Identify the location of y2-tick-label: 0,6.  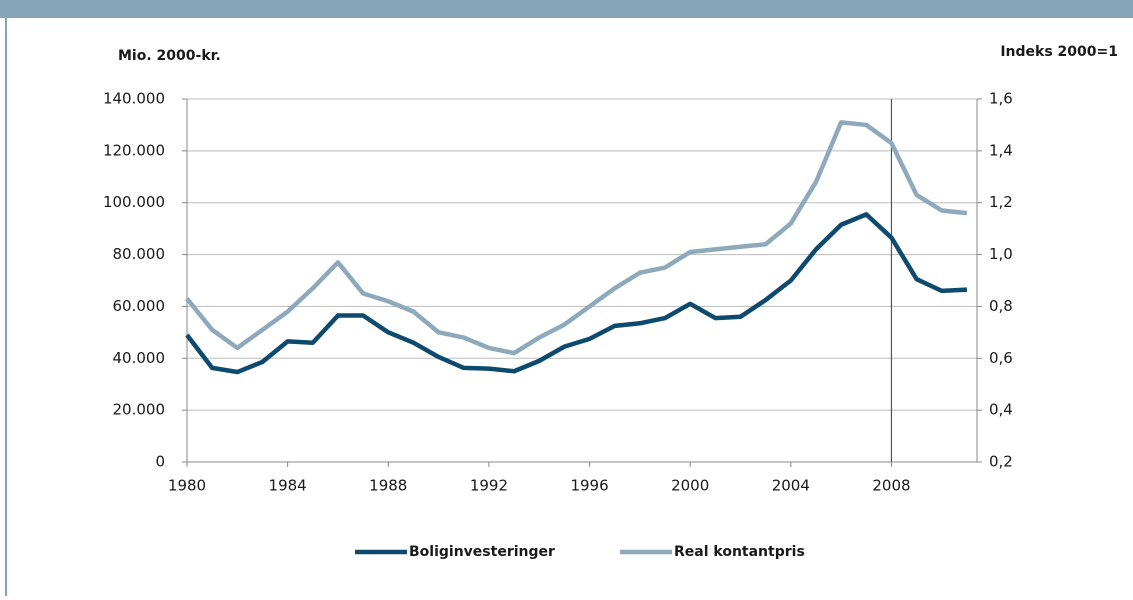
(1001, 358).